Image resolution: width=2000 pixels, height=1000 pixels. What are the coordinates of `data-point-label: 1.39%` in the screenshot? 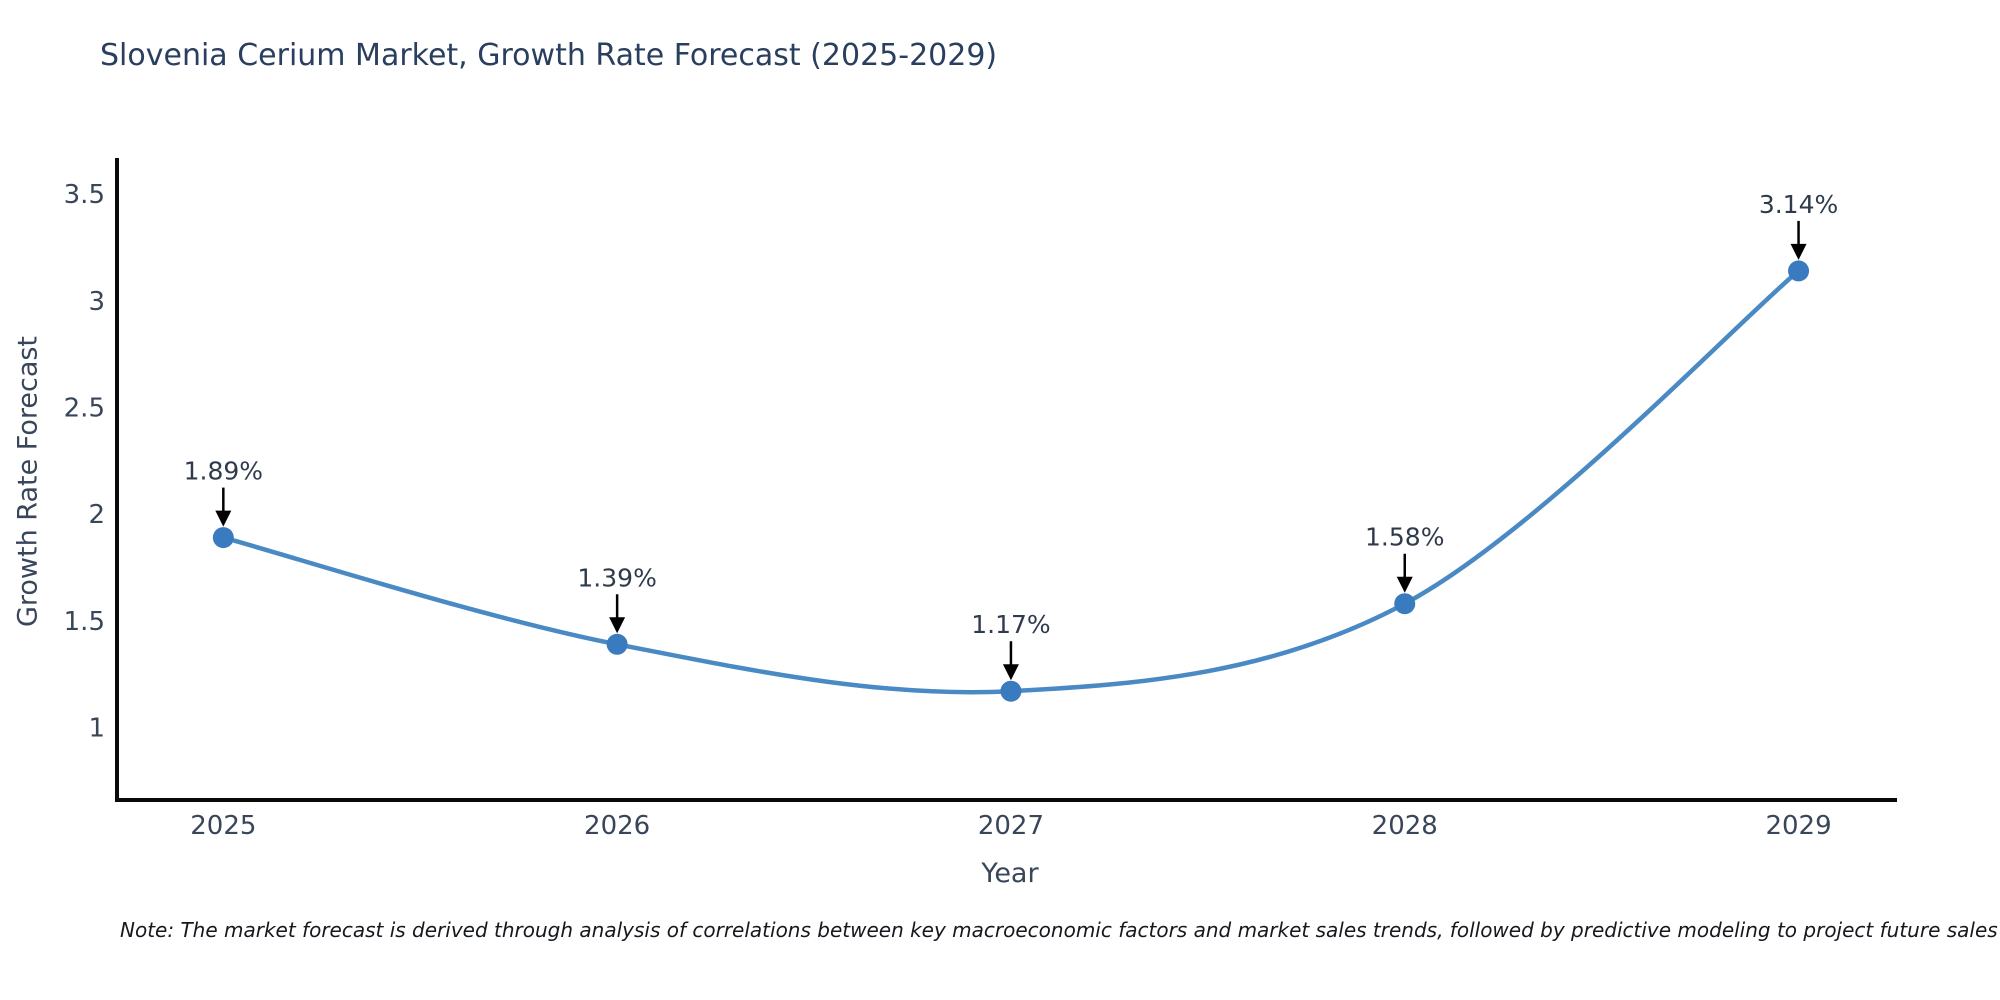 It's located at (616, 577).